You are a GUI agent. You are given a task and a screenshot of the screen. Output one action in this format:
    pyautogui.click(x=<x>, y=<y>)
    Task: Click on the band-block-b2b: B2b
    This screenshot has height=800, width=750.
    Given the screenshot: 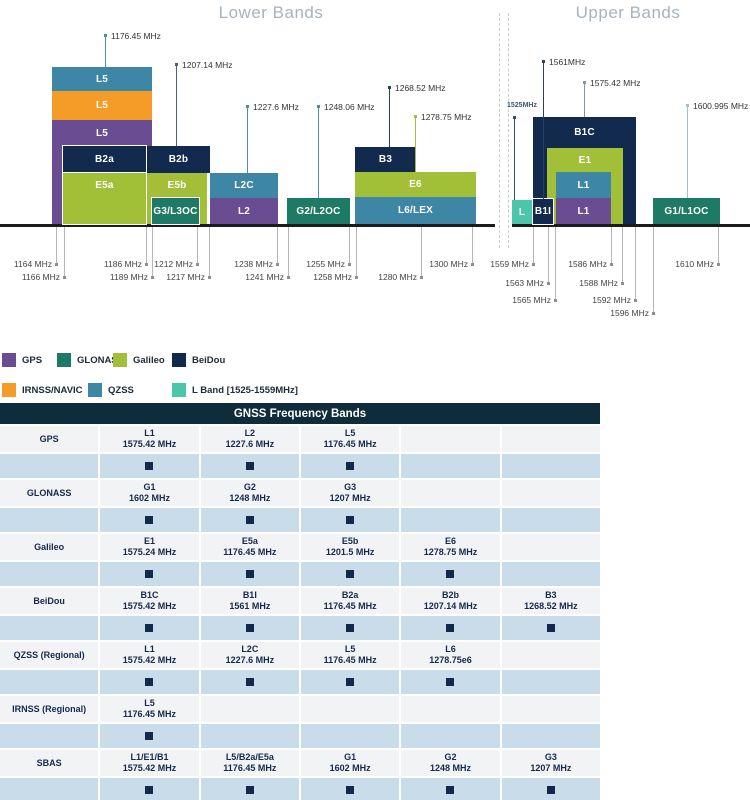 What is the action you would take?
    pyautogui.click(x=178, y=159)
    